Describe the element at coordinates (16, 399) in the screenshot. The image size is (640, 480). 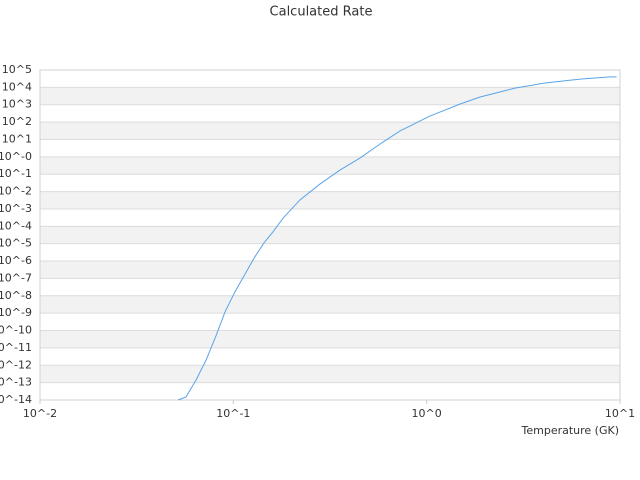
I see `y-tick-label: 10^-14` at that location.